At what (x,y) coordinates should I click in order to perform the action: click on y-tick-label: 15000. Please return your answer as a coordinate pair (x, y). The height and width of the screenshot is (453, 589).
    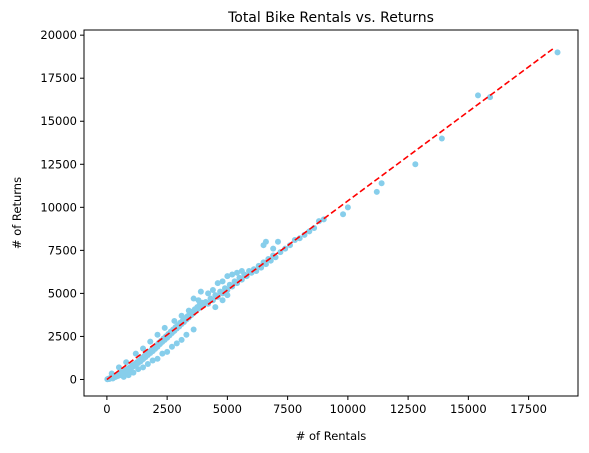
    Looking at the image, I should click on (58, 121).